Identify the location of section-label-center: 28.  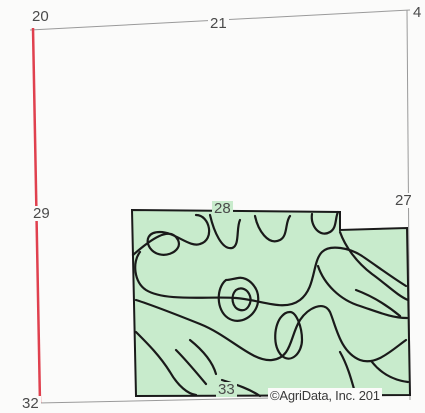
(222, 208).